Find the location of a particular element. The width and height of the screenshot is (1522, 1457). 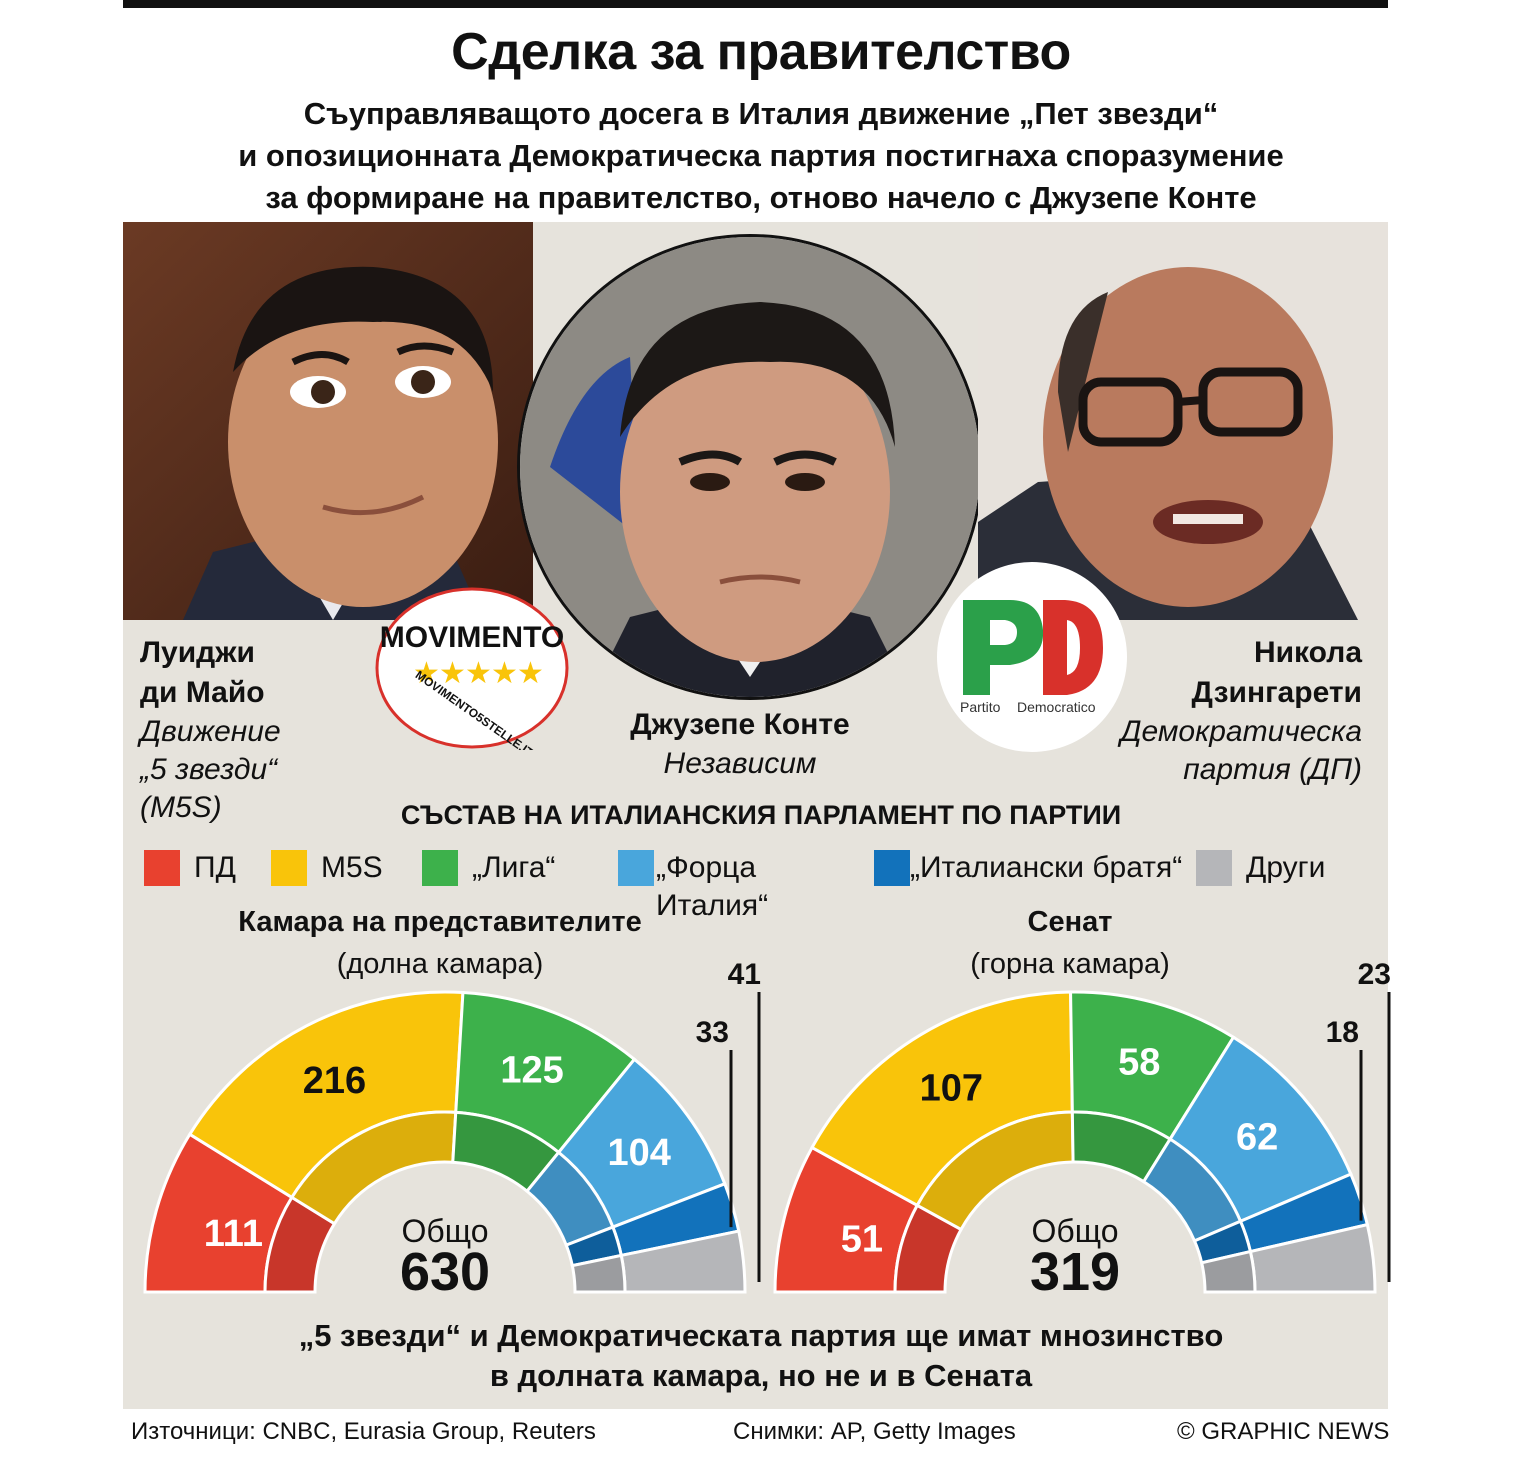

legend-swatch-m5s is located at coordinates (289, 868).